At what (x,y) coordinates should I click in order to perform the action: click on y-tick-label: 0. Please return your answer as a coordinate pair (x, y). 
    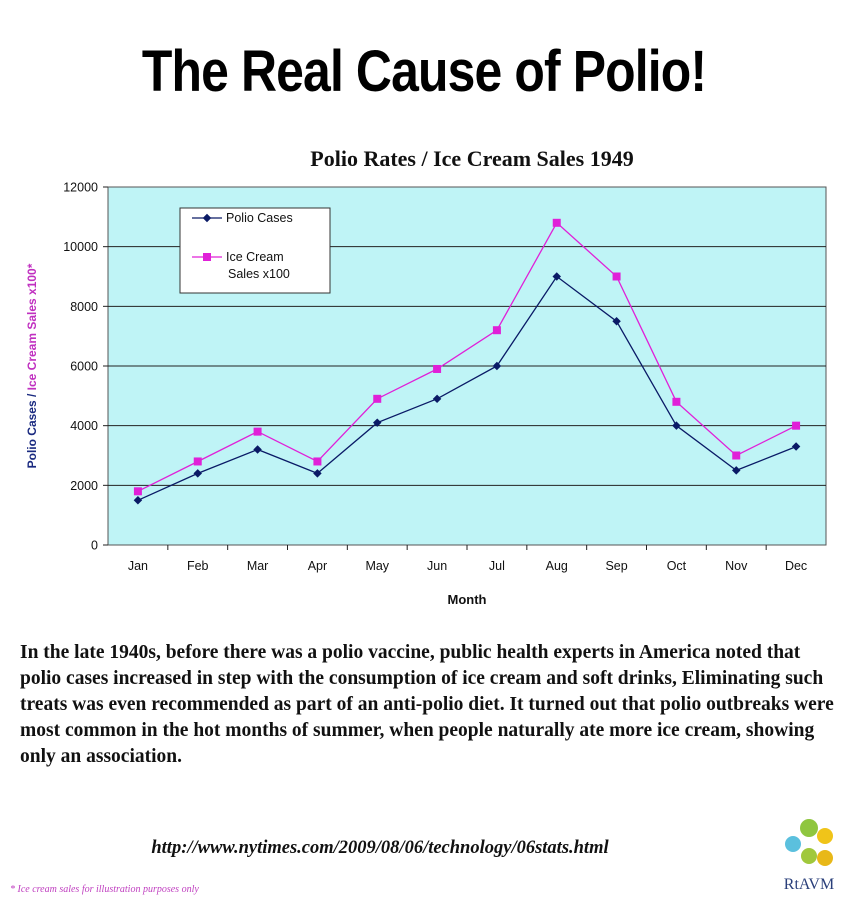
    Looking at the image, I should click on (94, 546).